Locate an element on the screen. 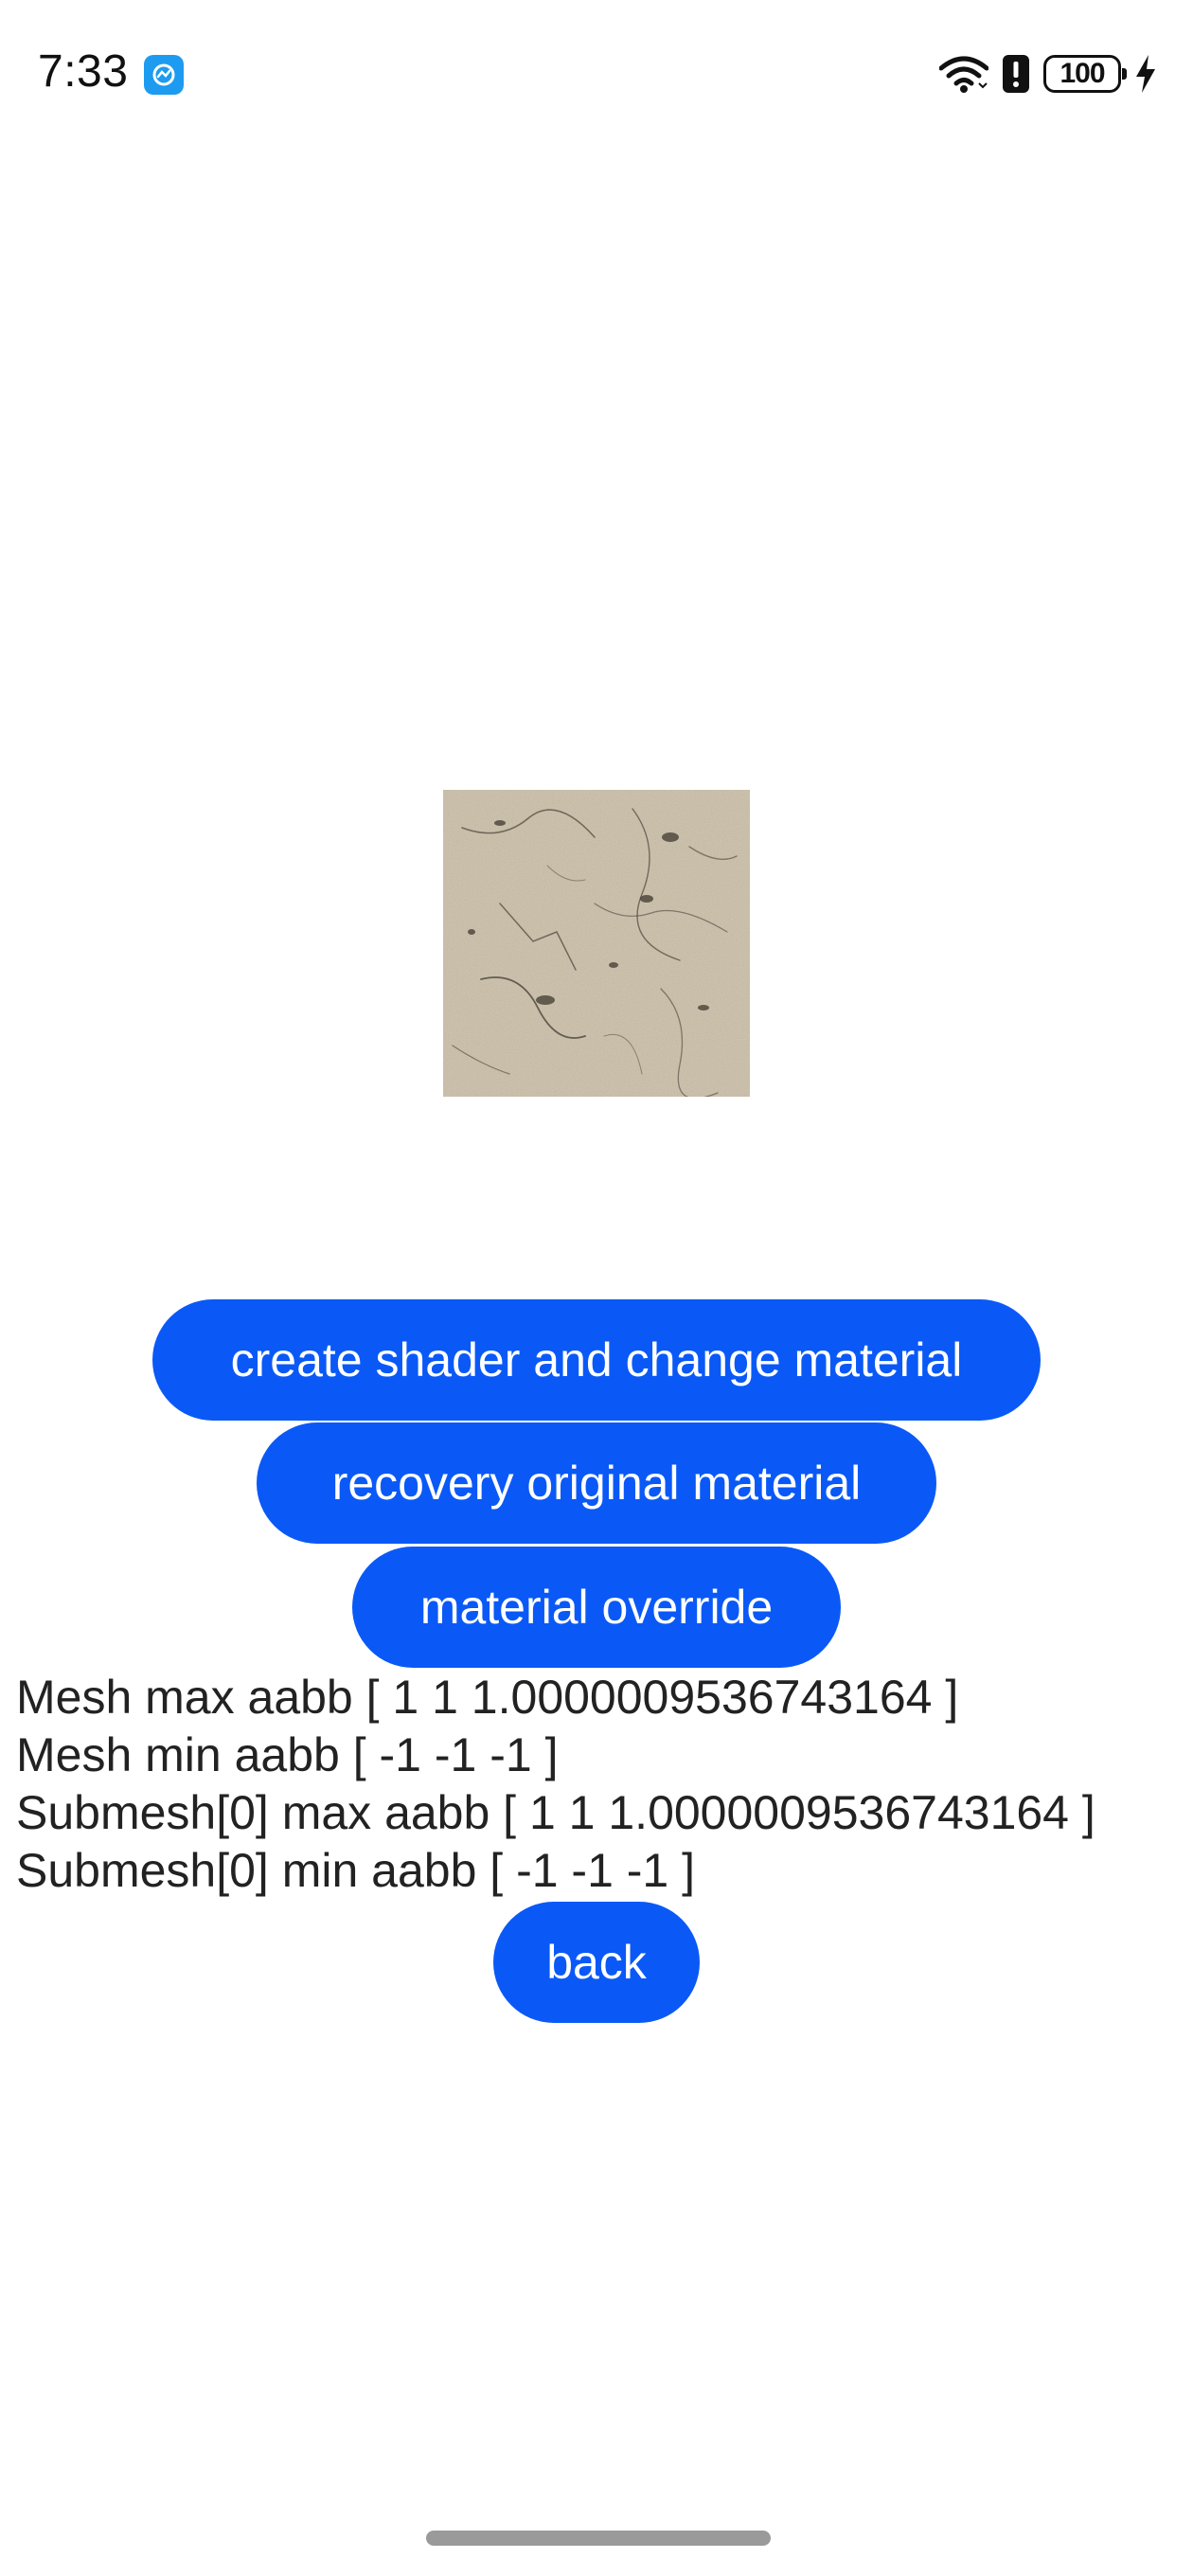 This screenshot has width=1193, height=2576. mesh-max-aabb-text: Mesh max aabb [ 1 1 1.0000009536743164 ] is located at coordinates (487, 1697).